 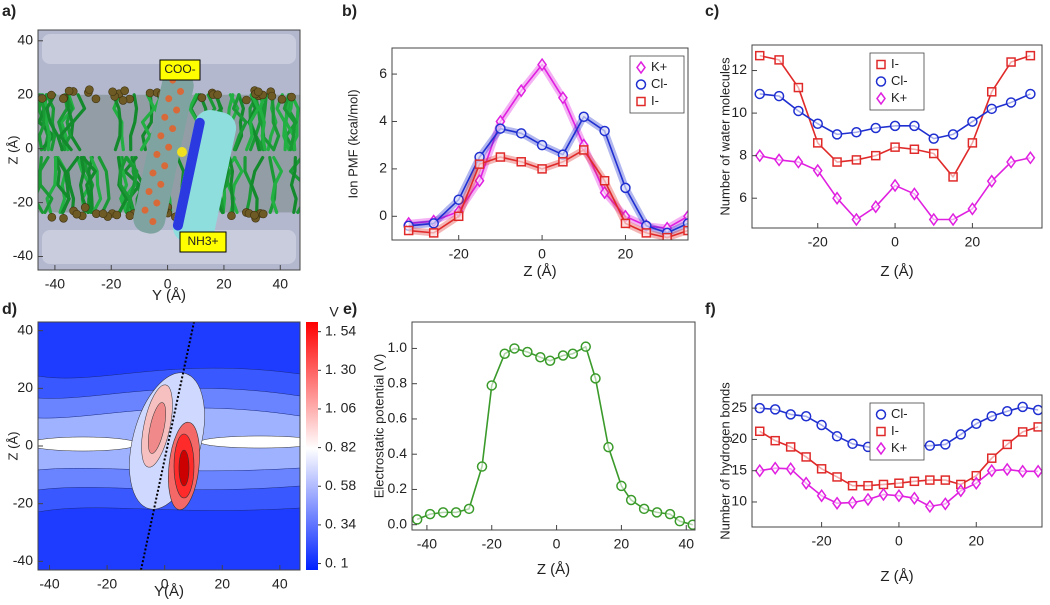 What do you see at coordinates (895, 63) in the screenshot?
I see `legend-label: I-` at bounding box center [895, 63].